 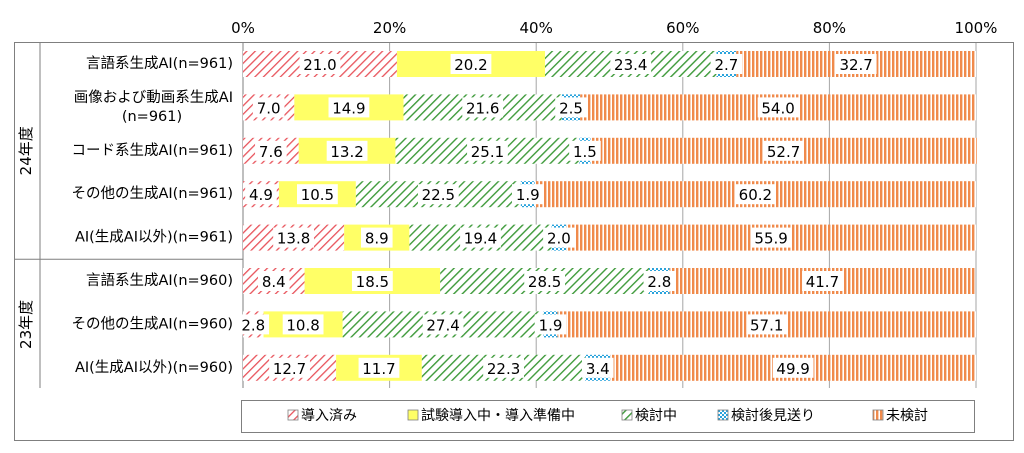 I want to click on data-label: 7.0, so click(x=269, y=108).